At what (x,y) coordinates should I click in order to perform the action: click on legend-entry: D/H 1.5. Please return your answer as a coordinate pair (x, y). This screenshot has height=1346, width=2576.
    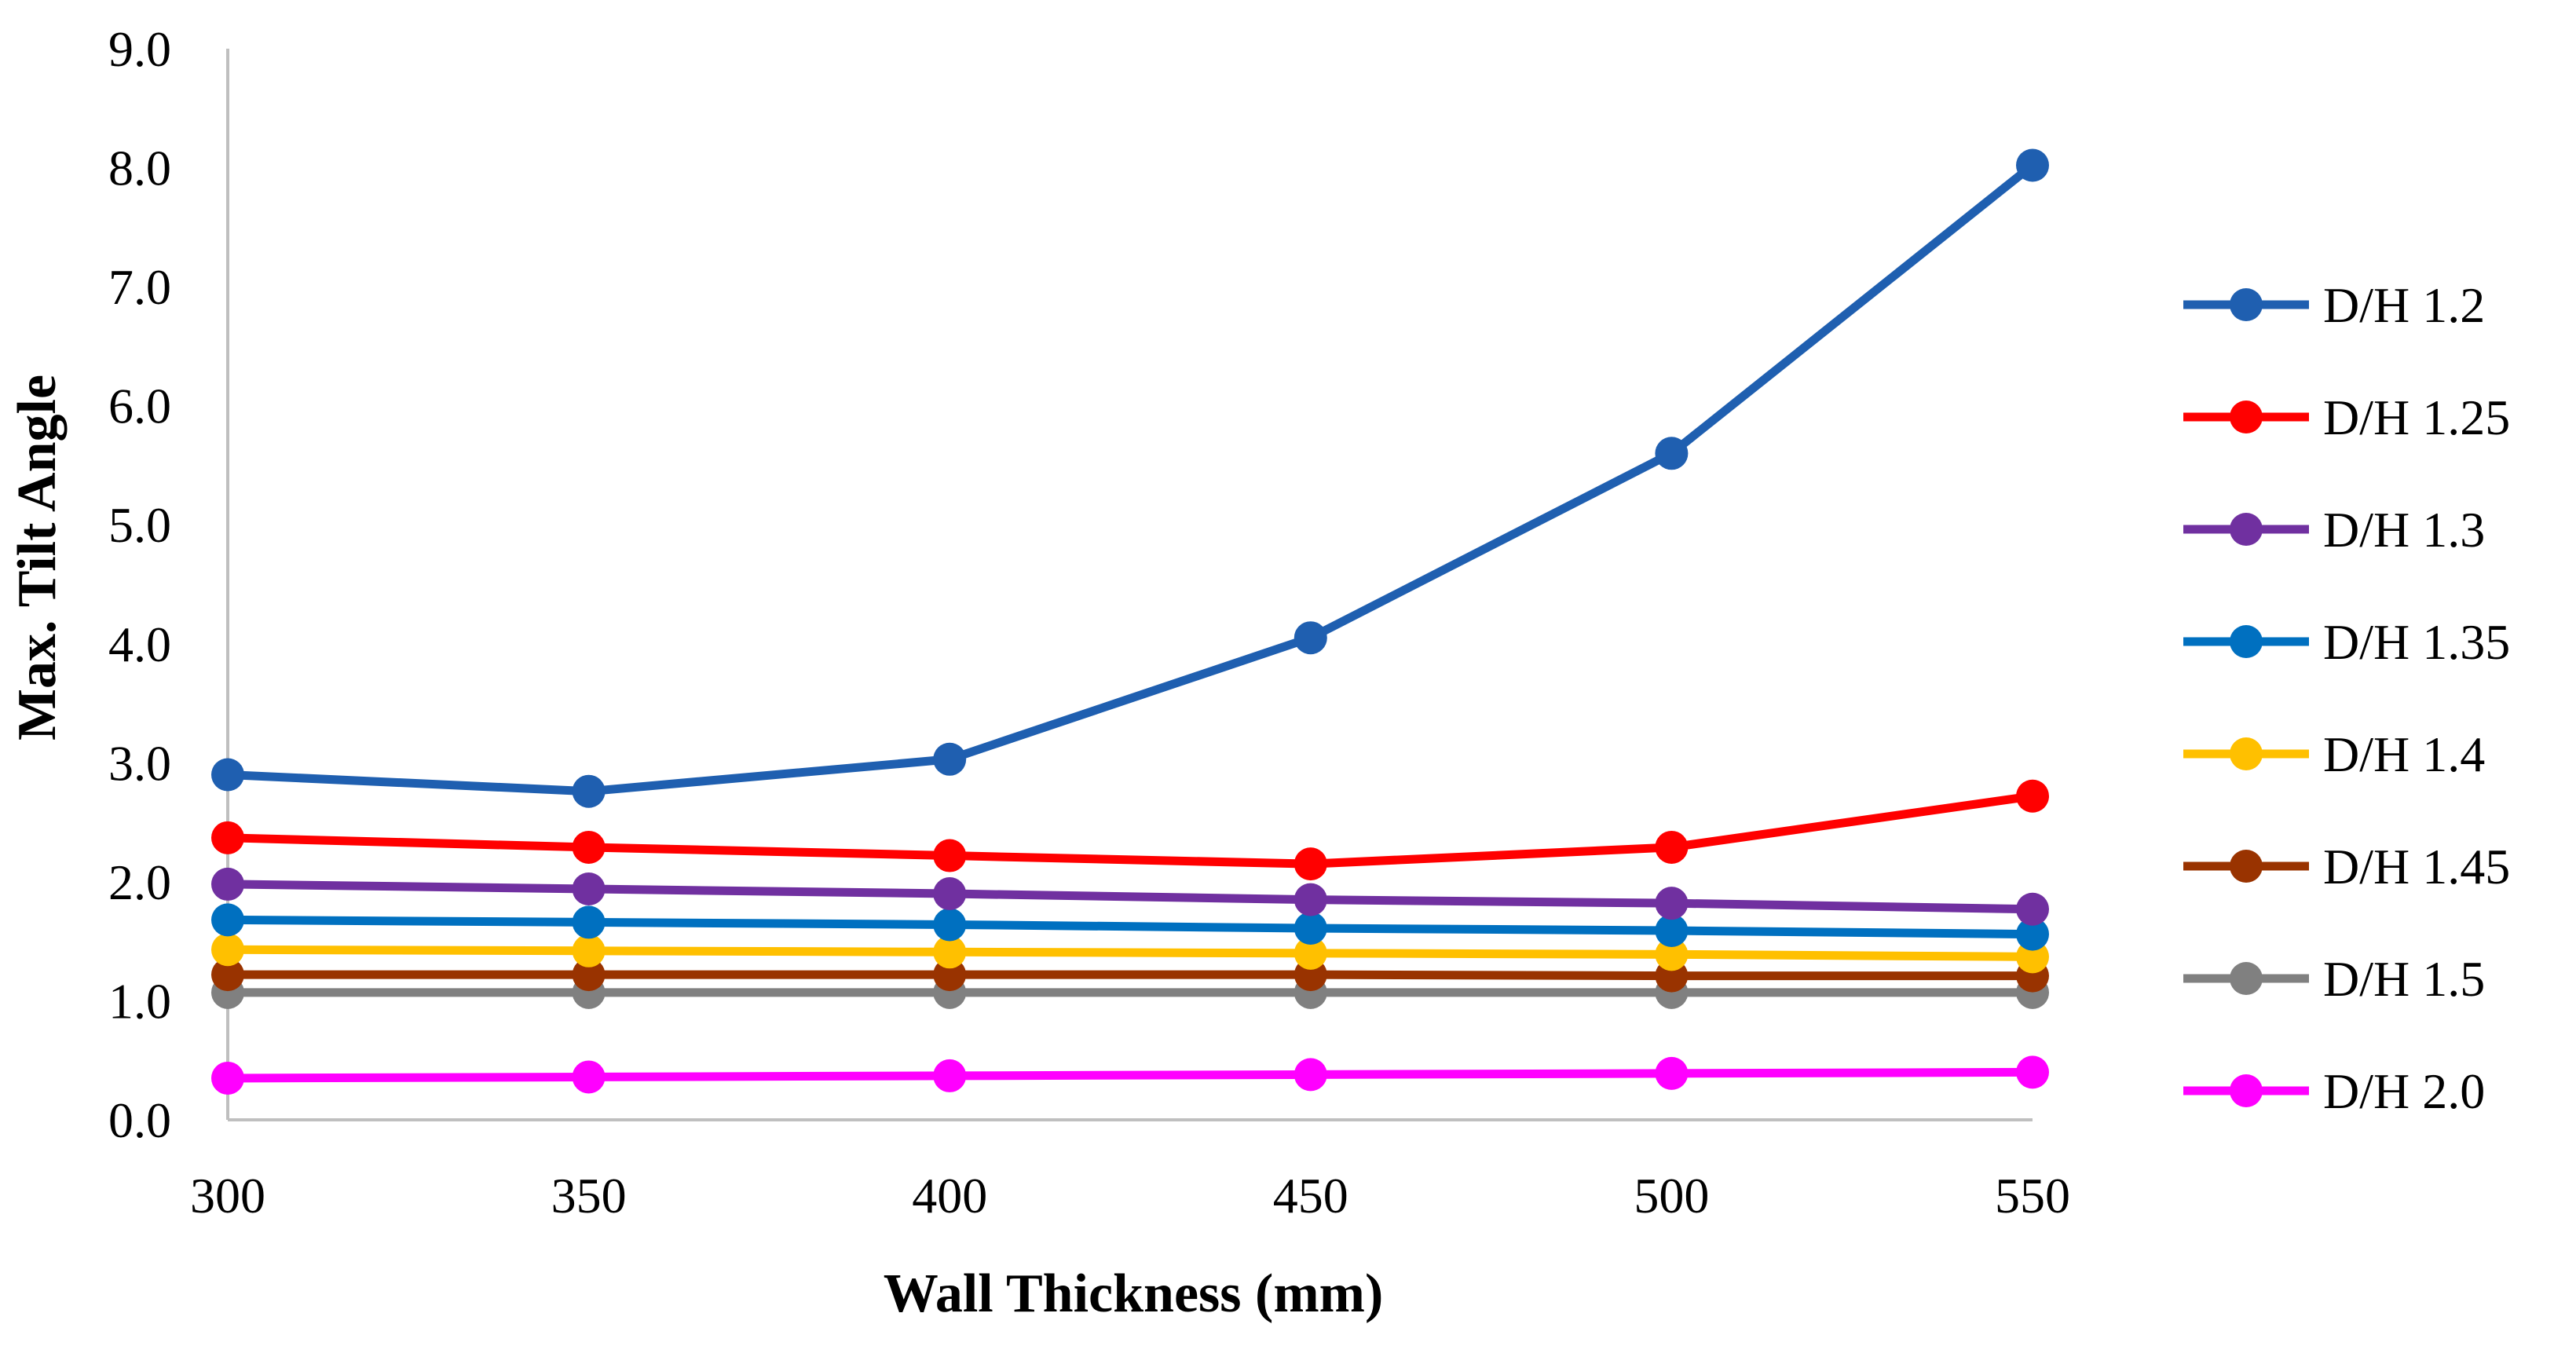
    Looking at the image, I should click on (2334, 979).